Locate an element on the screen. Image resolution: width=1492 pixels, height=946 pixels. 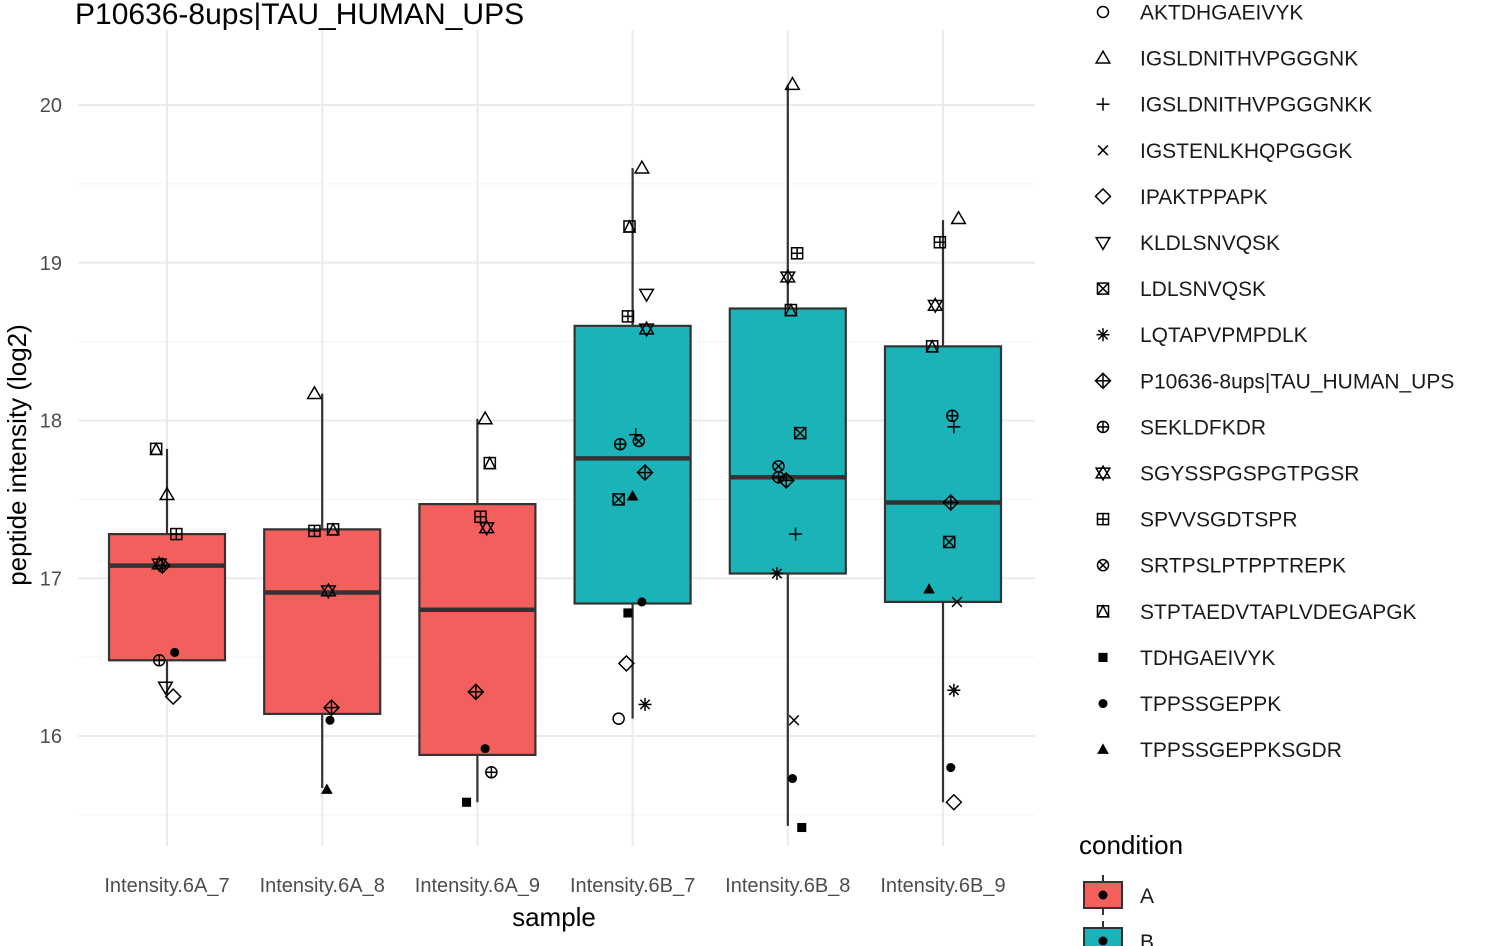
legend-label: P10636-8ups|TAU_HUMAN_UPS is located at coordinates (1297, 381).